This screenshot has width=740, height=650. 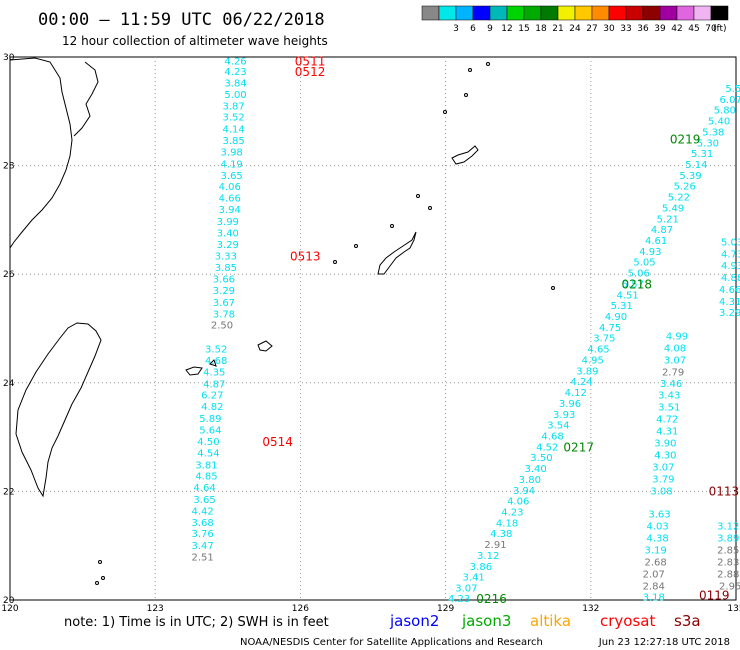 What do you see at coordinates (445, 609) in the screenshot?
I see `lon-tick-label: 129` at bounding box center [445, 609].